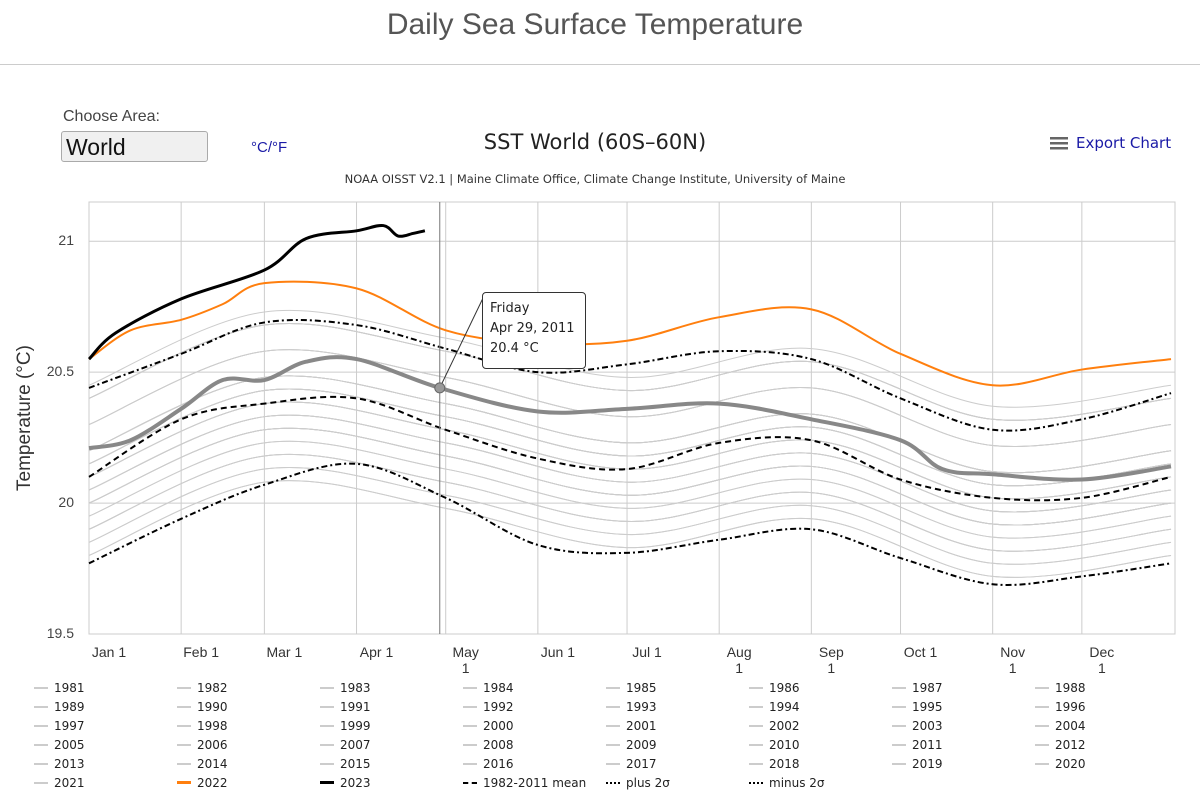 The height and width of the screenshot is (803, 1200). I want to click on legend-label: 1984, so click(498, 688).